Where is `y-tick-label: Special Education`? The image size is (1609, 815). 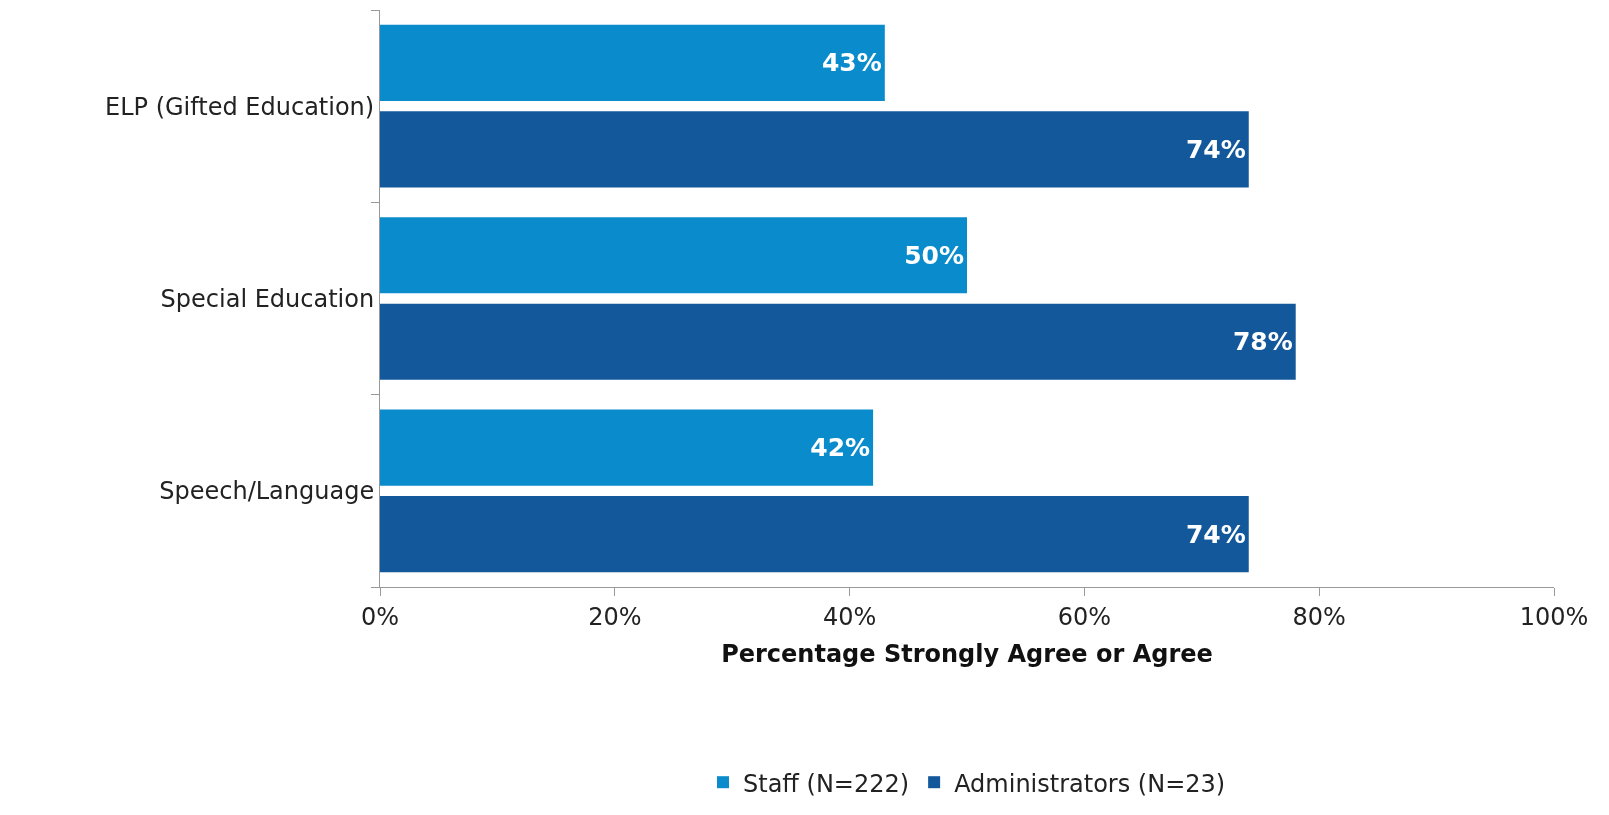 y-tick-label: Special Education is located at coordinates (267, 298).